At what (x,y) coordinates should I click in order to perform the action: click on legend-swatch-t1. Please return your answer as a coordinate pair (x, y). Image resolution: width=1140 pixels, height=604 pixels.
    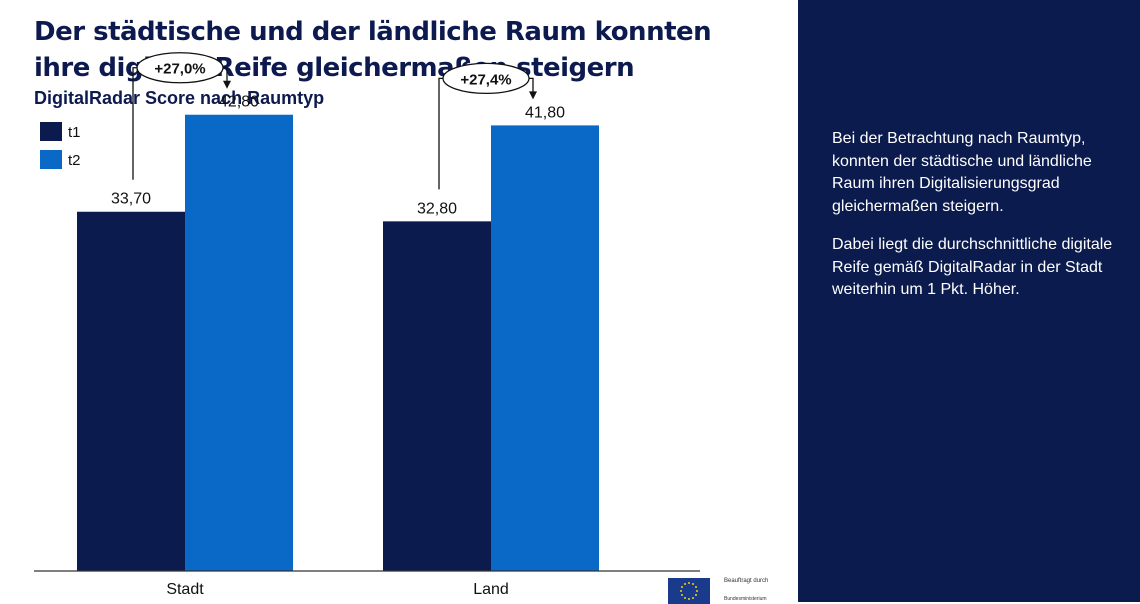
    Looking at the image, I should click on (51, 131).